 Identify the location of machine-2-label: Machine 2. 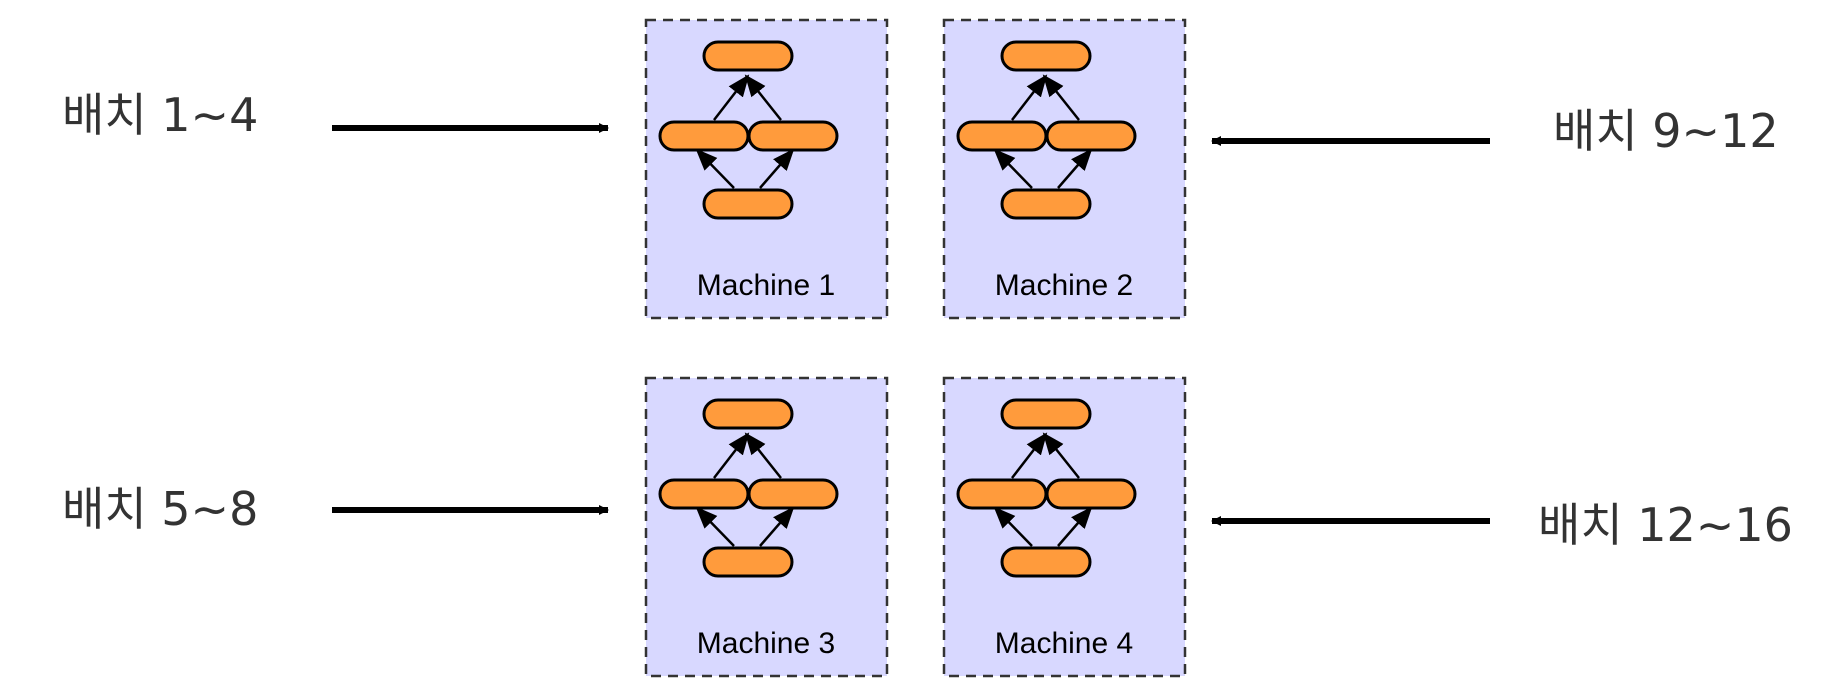
(1064, 285).